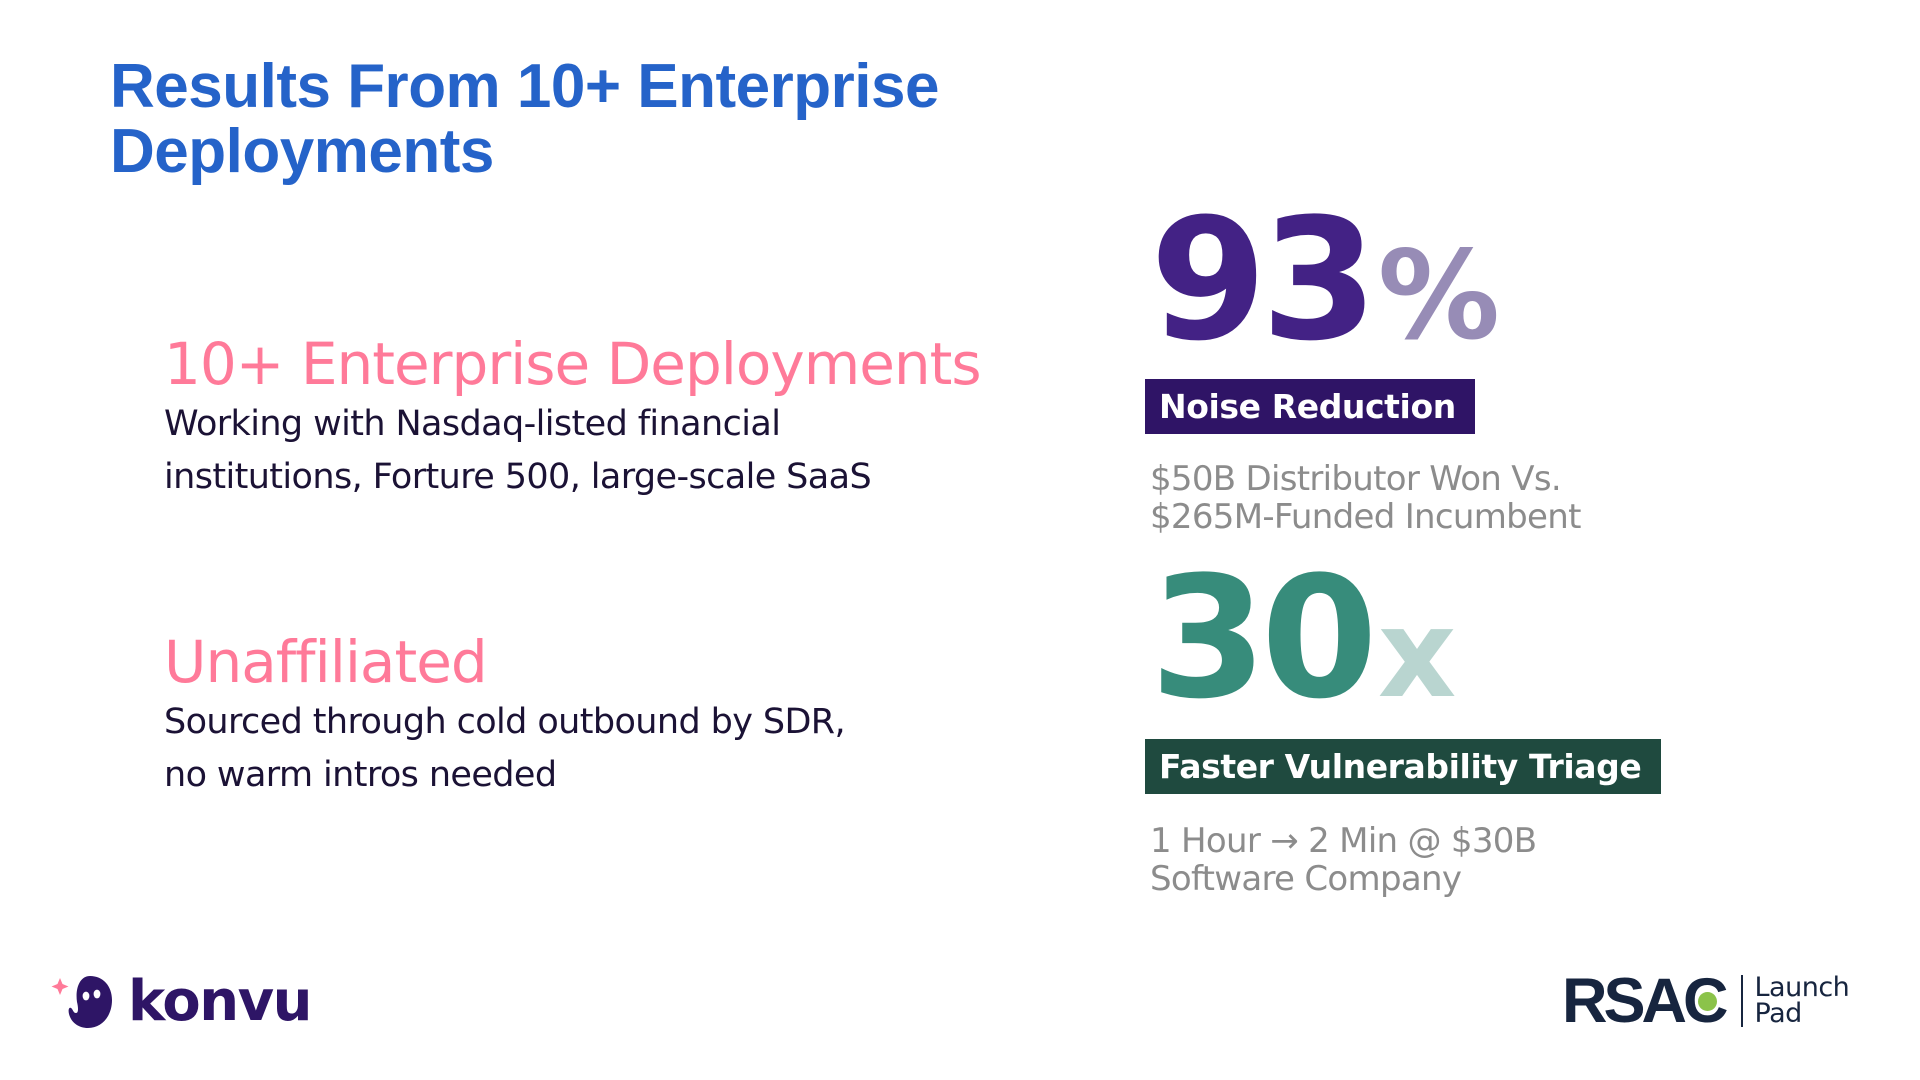  I want to click on triage-speed-description: 1 Hour → 2 Min @ $30B Software Company, so click(1430, 860).